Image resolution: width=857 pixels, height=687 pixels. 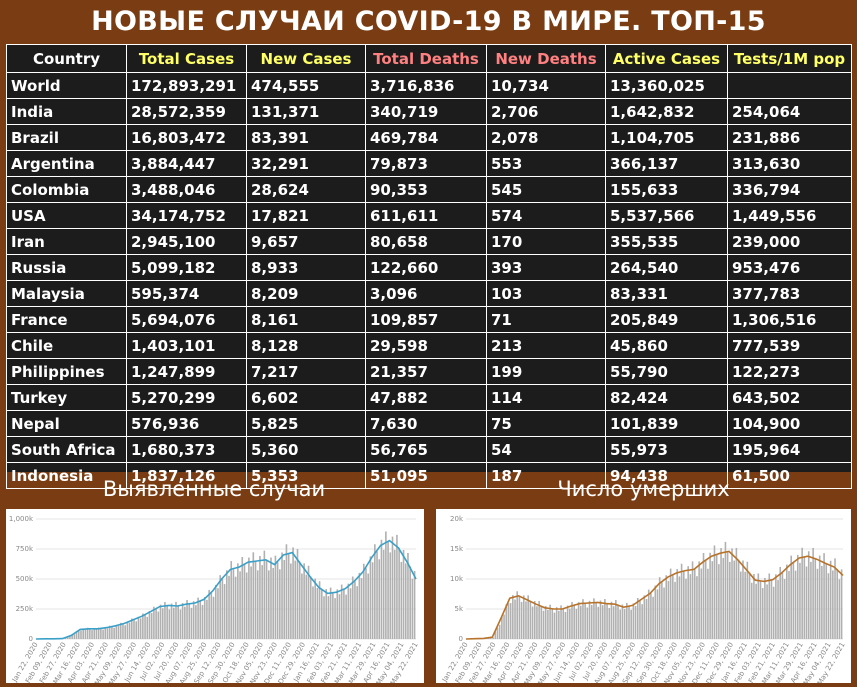 What do you see at coordinates (461, 639) in the screenshot?
I see `y-tick-label: 0` at bounding box center [461, 639].